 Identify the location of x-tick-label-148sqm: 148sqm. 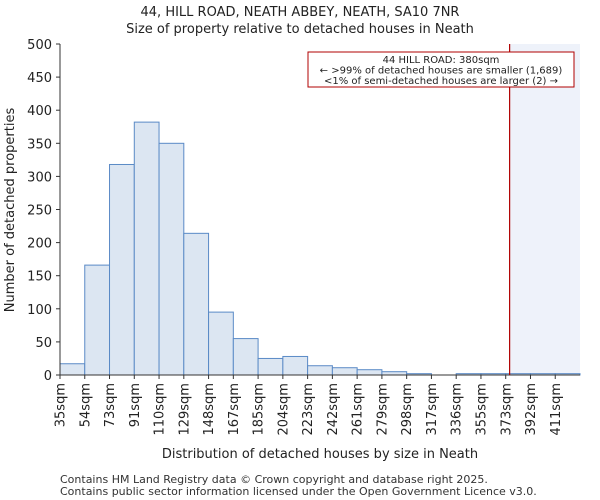
(209, 409).